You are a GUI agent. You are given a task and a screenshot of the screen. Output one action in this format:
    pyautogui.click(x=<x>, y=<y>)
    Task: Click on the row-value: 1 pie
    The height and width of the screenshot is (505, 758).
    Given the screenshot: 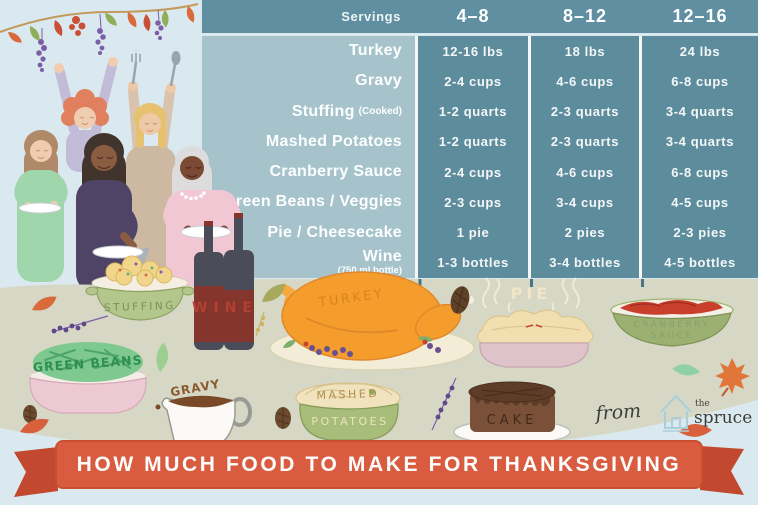 What is the action you would take?
    pyautogui.click(x=473, y=232)
    